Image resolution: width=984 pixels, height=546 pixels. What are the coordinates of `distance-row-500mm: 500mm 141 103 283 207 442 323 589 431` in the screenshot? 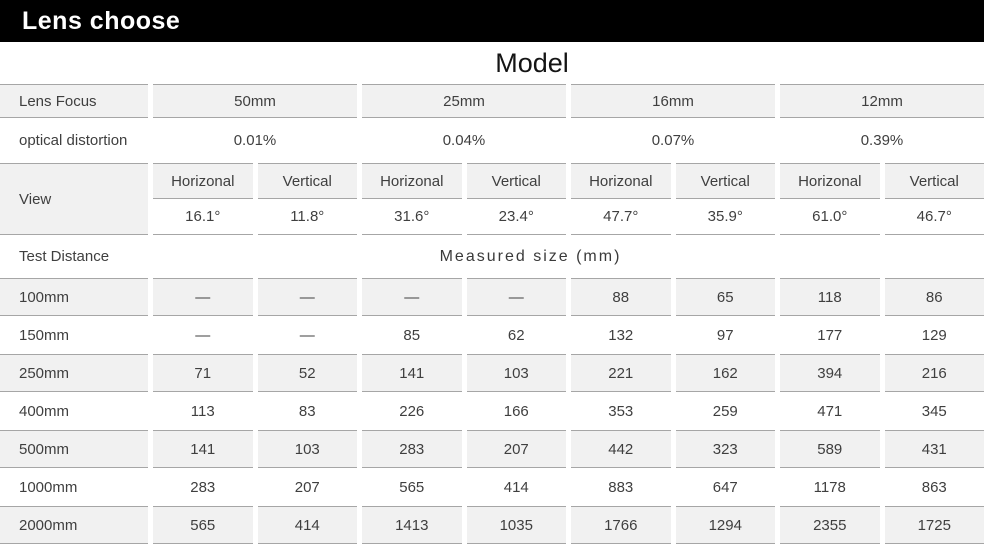 It's located at (492, 449).